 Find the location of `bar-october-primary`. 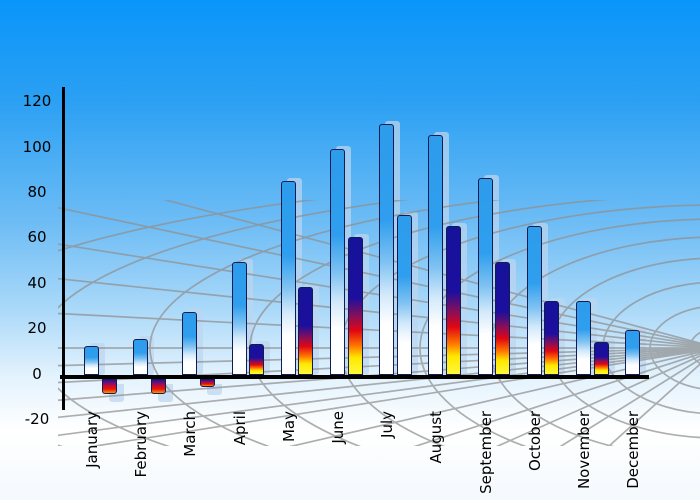

bar-october-primary is located at coordinates (534, 300).